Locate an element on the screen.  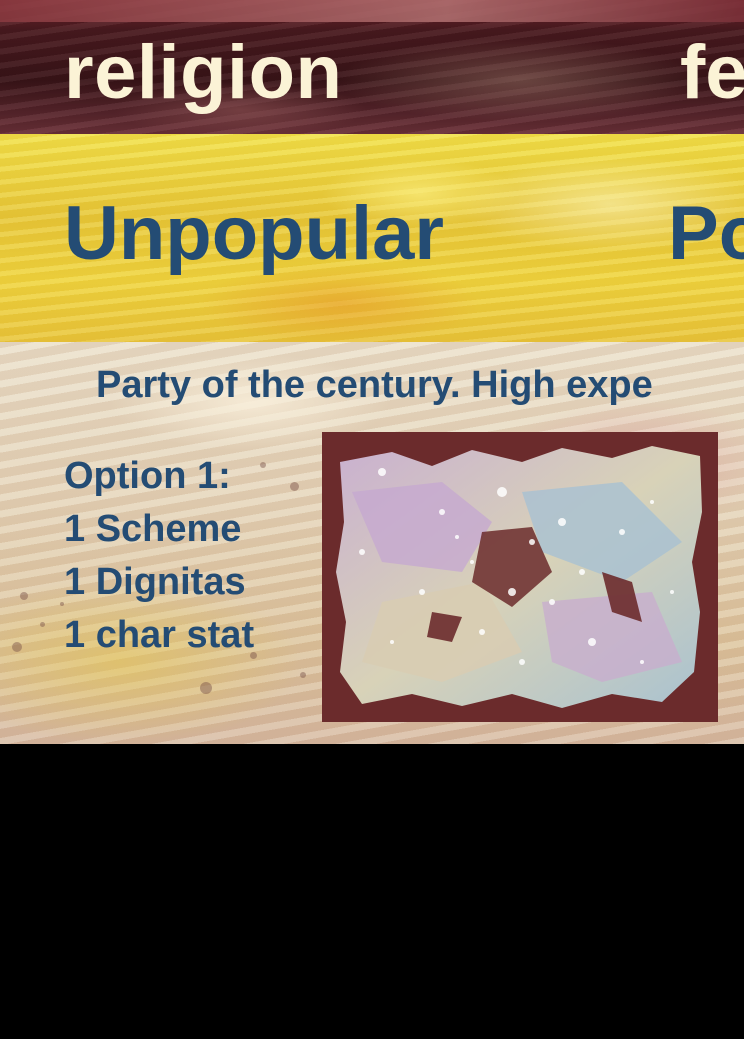
header-strip is located at coordinates (372, 11).